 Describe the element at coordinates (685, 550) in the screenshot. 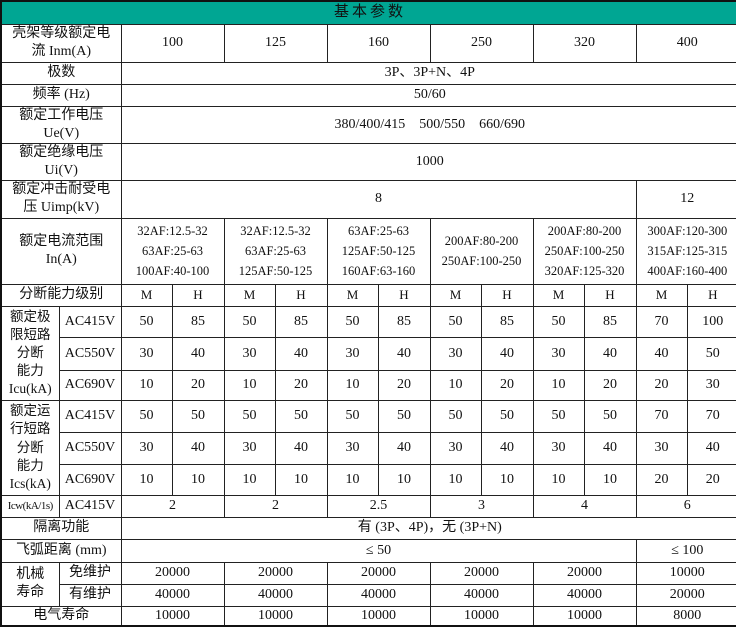

I see `value-cell: ≤ 100` at that location.